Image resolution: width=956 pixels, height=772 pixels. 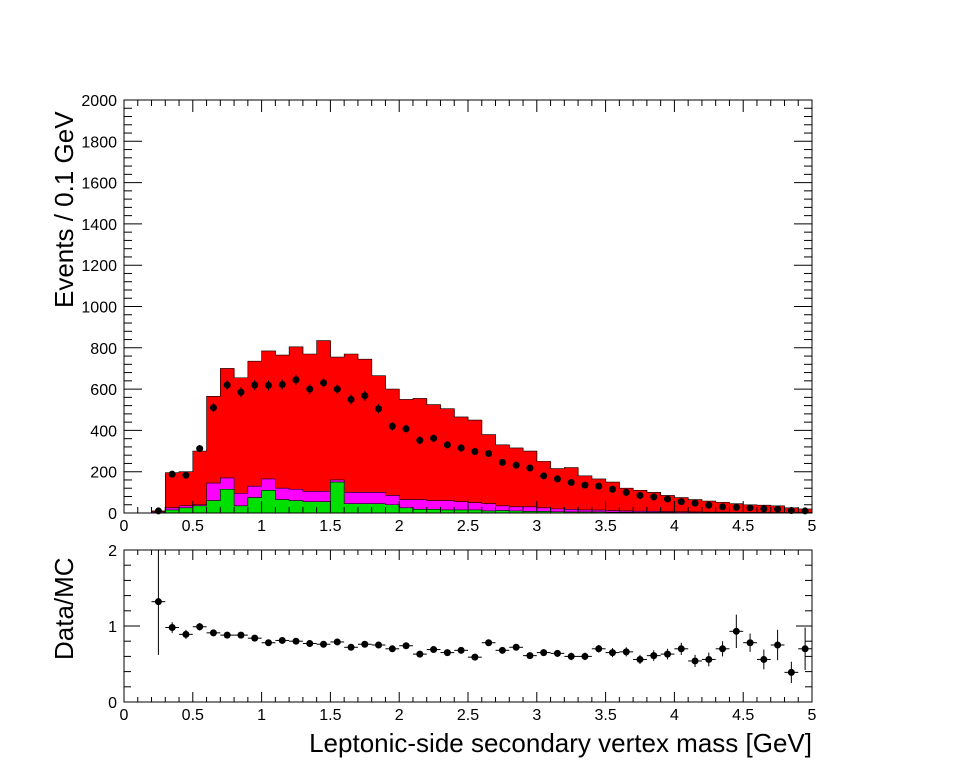 What do you see at coordinates (261, 526) in the screenshot?
I see `main-x-tick-label: 1` at bounding box center [261, 526].